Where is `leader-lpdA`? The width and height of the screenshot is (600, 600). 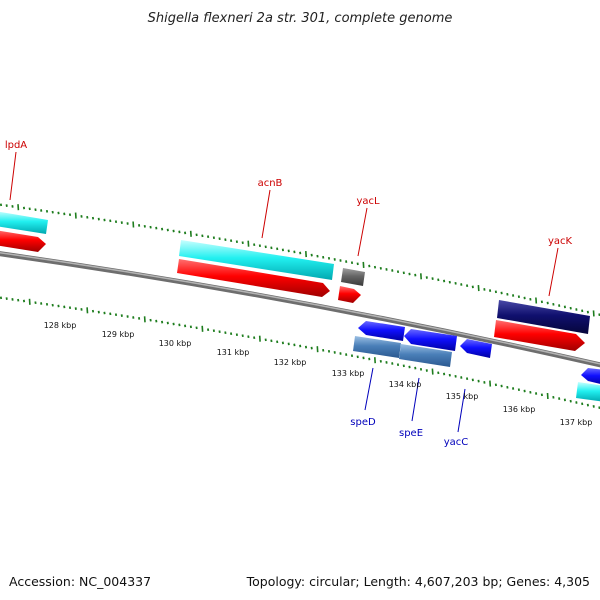
leader-lpdA is located at coordinates (13, 176).